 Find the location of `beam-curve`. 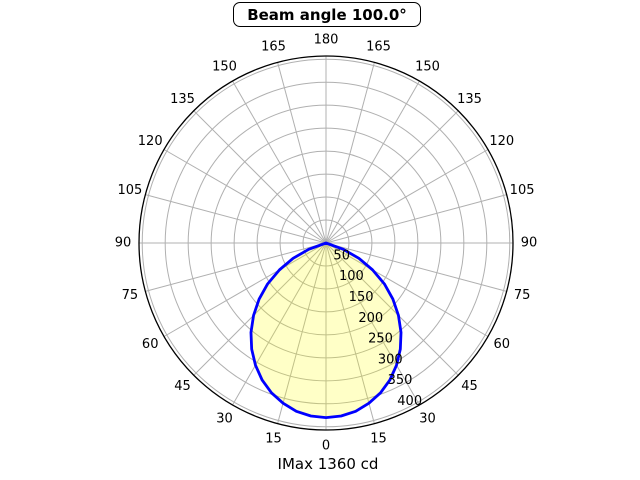

beam-curve is located at coordinates (326, 330).